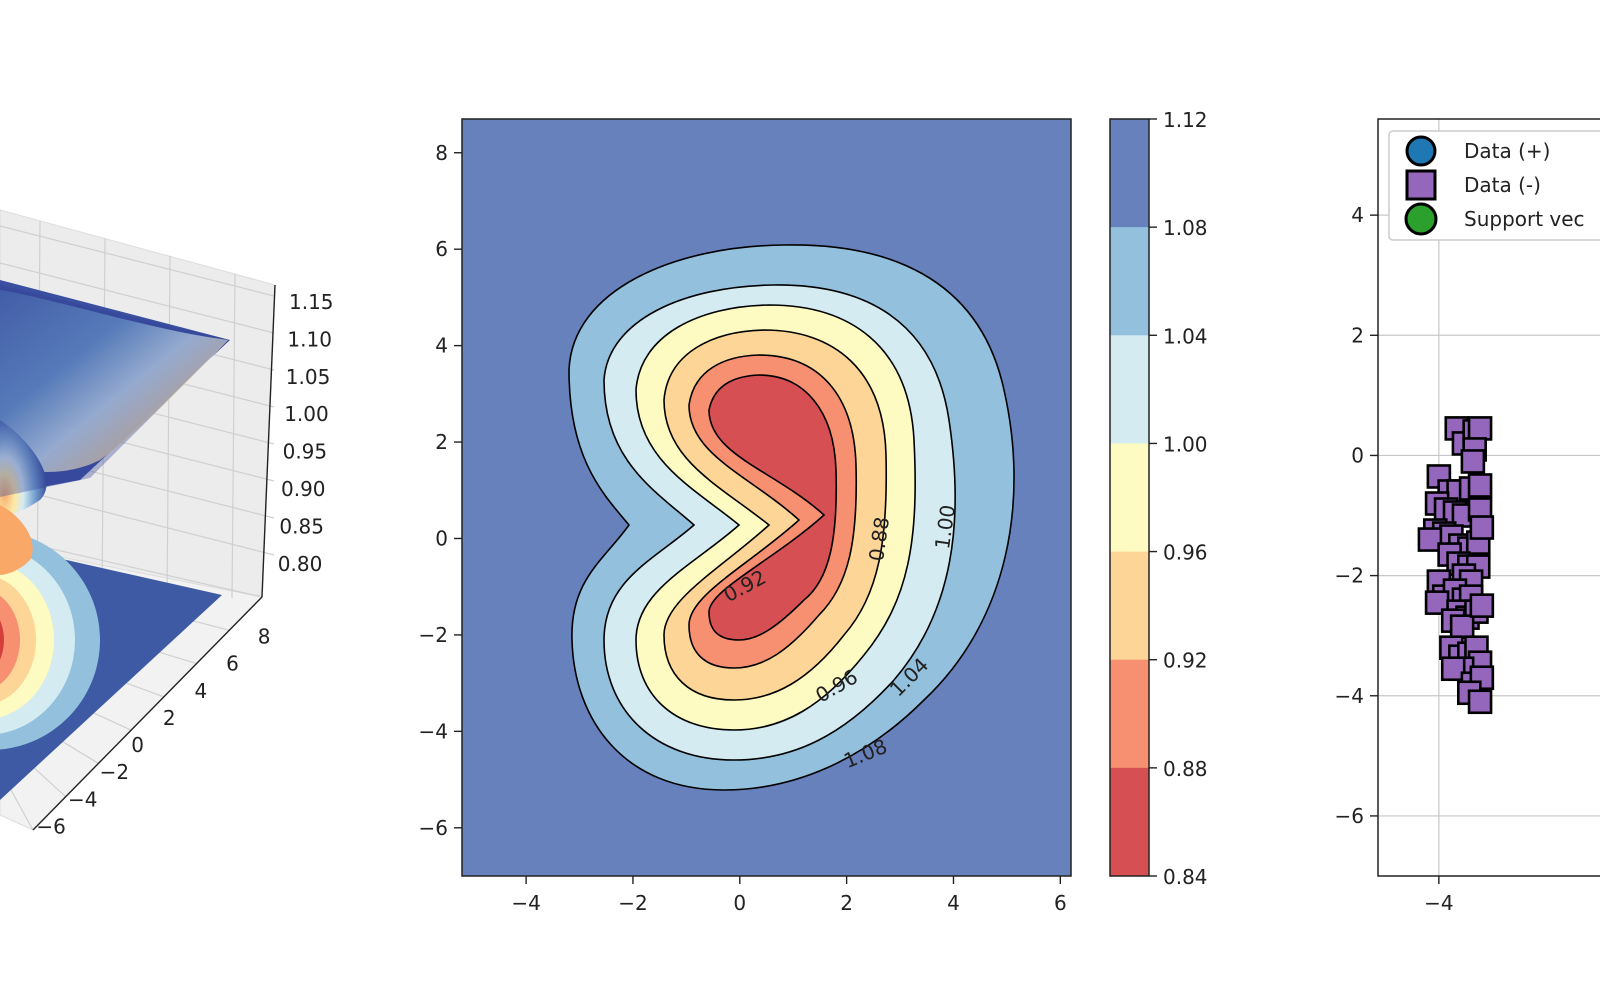  Describe the element at coordinates (306, 414) in the screenshot. I see `z-tick-label: 1.00` at that location.